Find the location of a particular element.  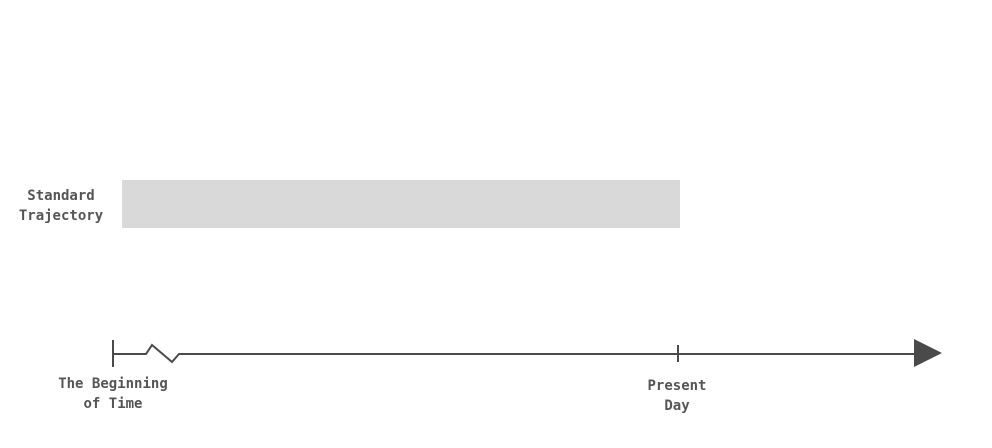

row-label-standard-trajectory: Standard Trajectory is located at coordinates (61, 206).